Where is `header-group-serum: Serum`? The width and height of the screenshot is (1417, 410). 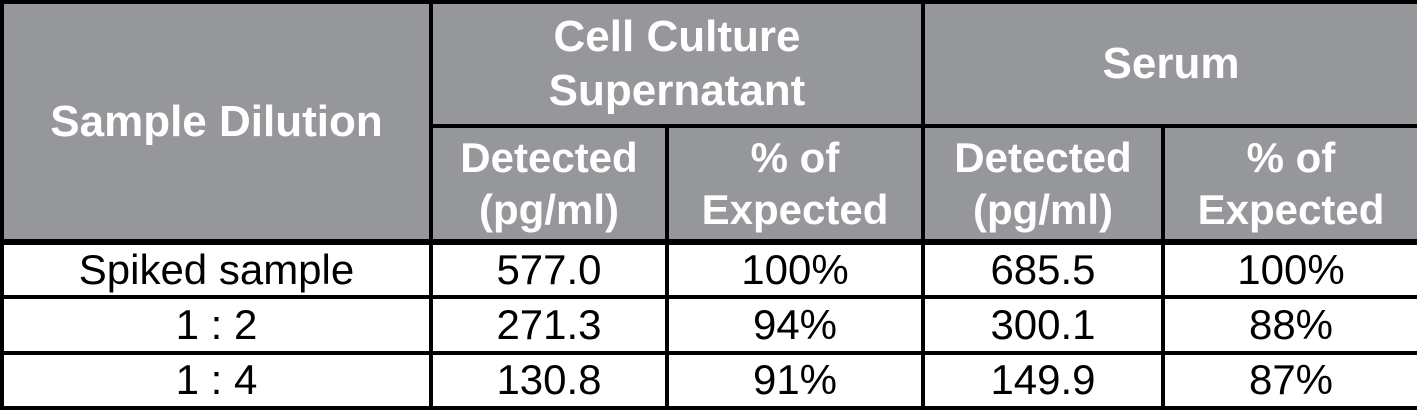
header-group-serum: Serum is located at coordinates (1168, 64).